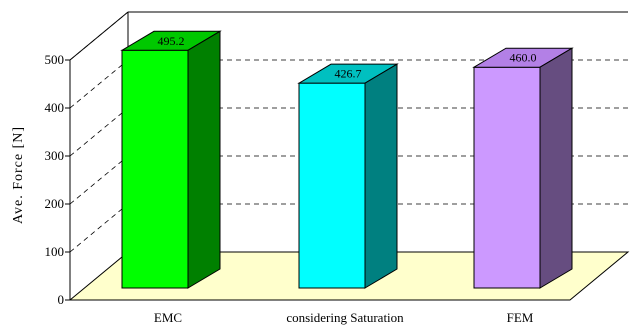 The width and height of the screenshot is (630, 327). I want to click on data-label: 460.0, so click(523, 58).